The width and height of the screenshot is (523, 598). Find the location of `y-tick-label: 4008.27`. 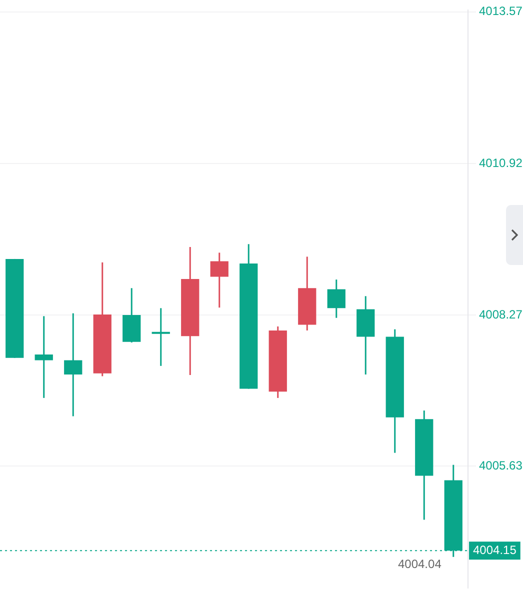

y-tick-label: 4008.27 is located at coordinates (501, 314).